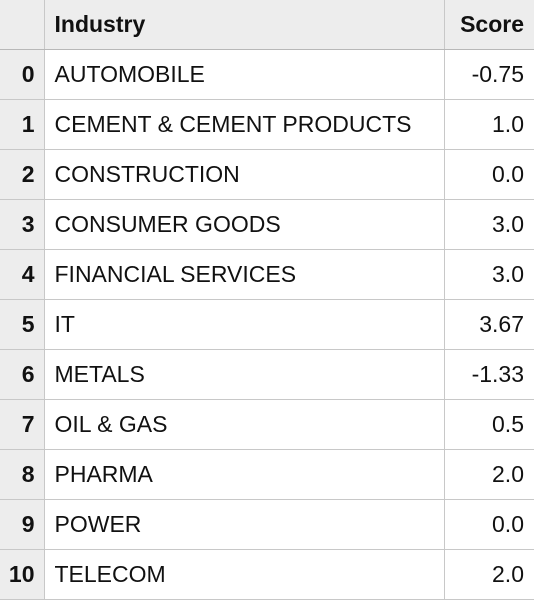 The width and height of the screenshot is (534, 604). Describe the element at coordinates (22, 224) in the screenshot. I see `row-index: 3` at that location.